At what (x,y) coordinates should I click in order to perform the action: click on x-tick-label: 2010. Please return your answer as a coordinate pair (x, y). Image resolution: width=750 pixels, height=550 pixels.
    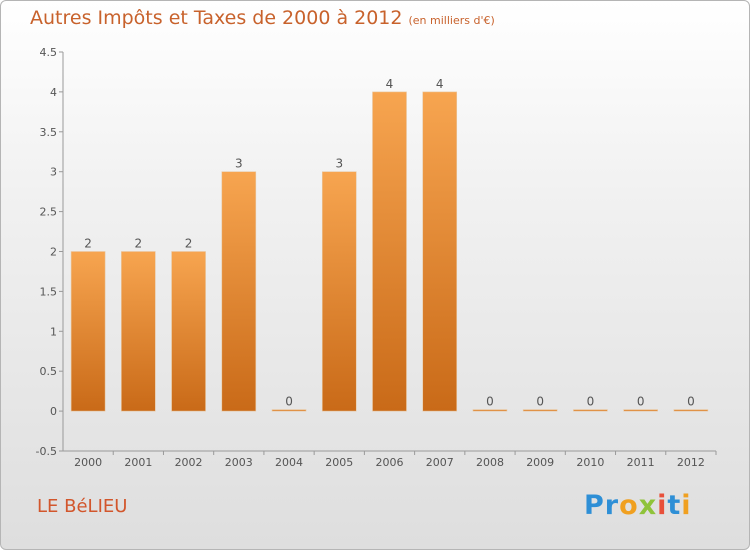
    Looking at the image, I should click on (590, 462).